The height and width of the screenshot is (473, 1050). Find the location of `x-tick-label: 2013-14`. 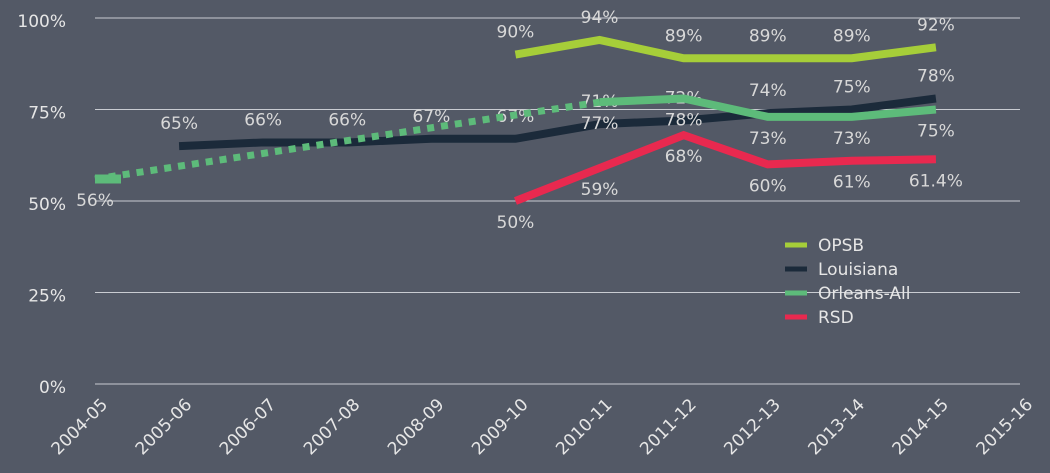

x-tick-label: 2013-14 is located at coordinates (837, 427).